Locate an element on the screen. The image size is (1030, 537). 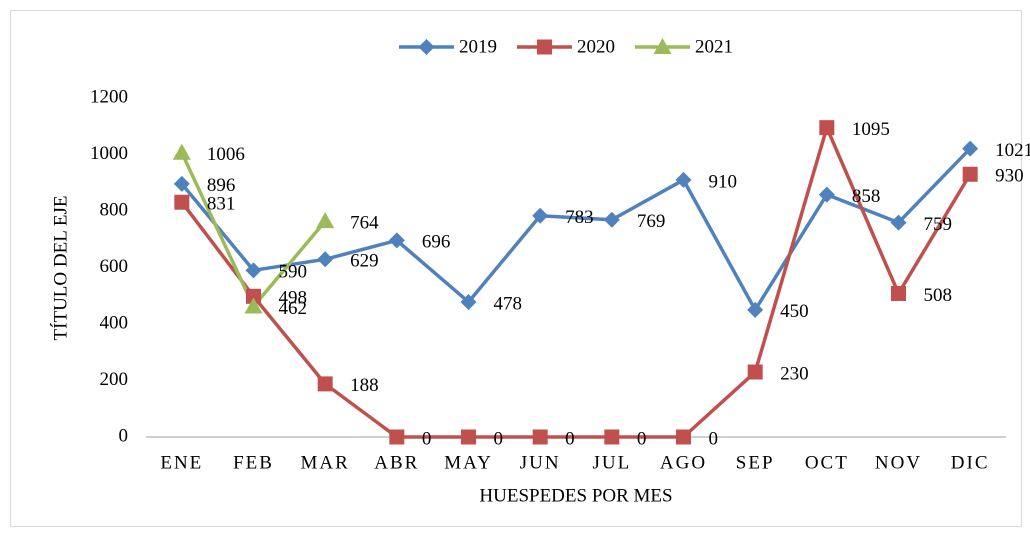
data-label: 188 is located at coordinates (364, 385).